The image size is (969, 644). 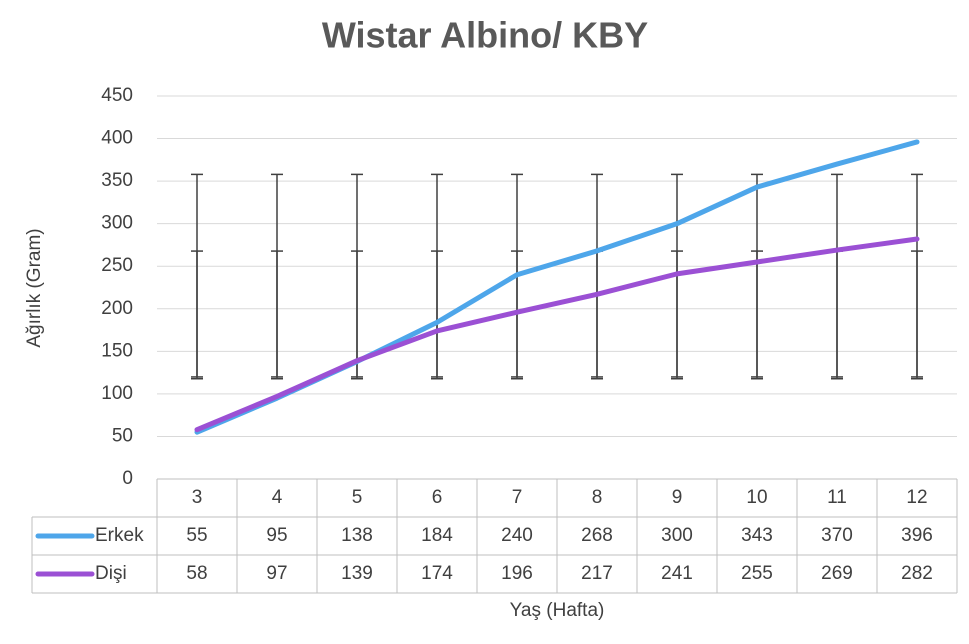 What do you see at coordinates (117, 180) in the screenshot?
I see `y-tick-label: 350` at bounding box center [117, 180].